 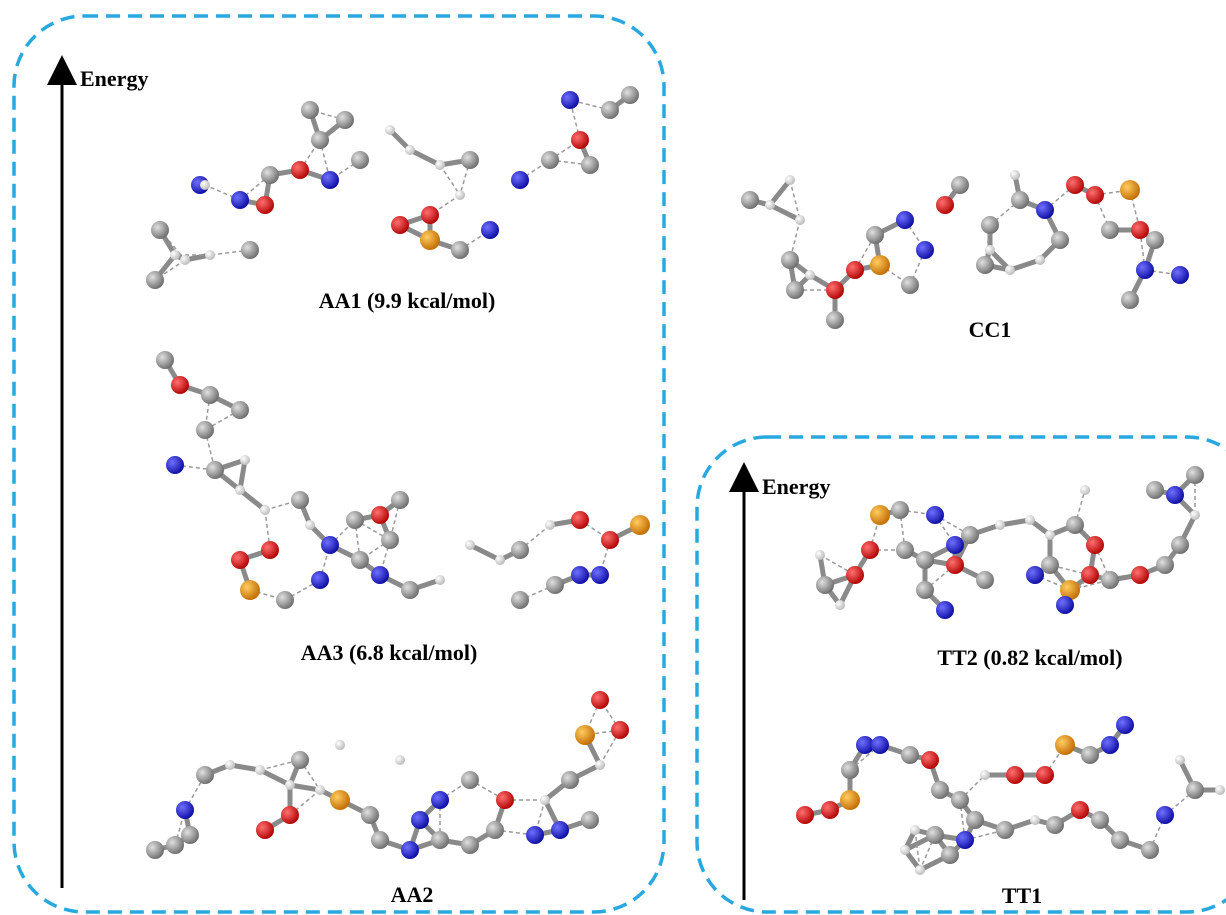 I want to click on tt1-label: TT1, so click(x=1022, y=895).